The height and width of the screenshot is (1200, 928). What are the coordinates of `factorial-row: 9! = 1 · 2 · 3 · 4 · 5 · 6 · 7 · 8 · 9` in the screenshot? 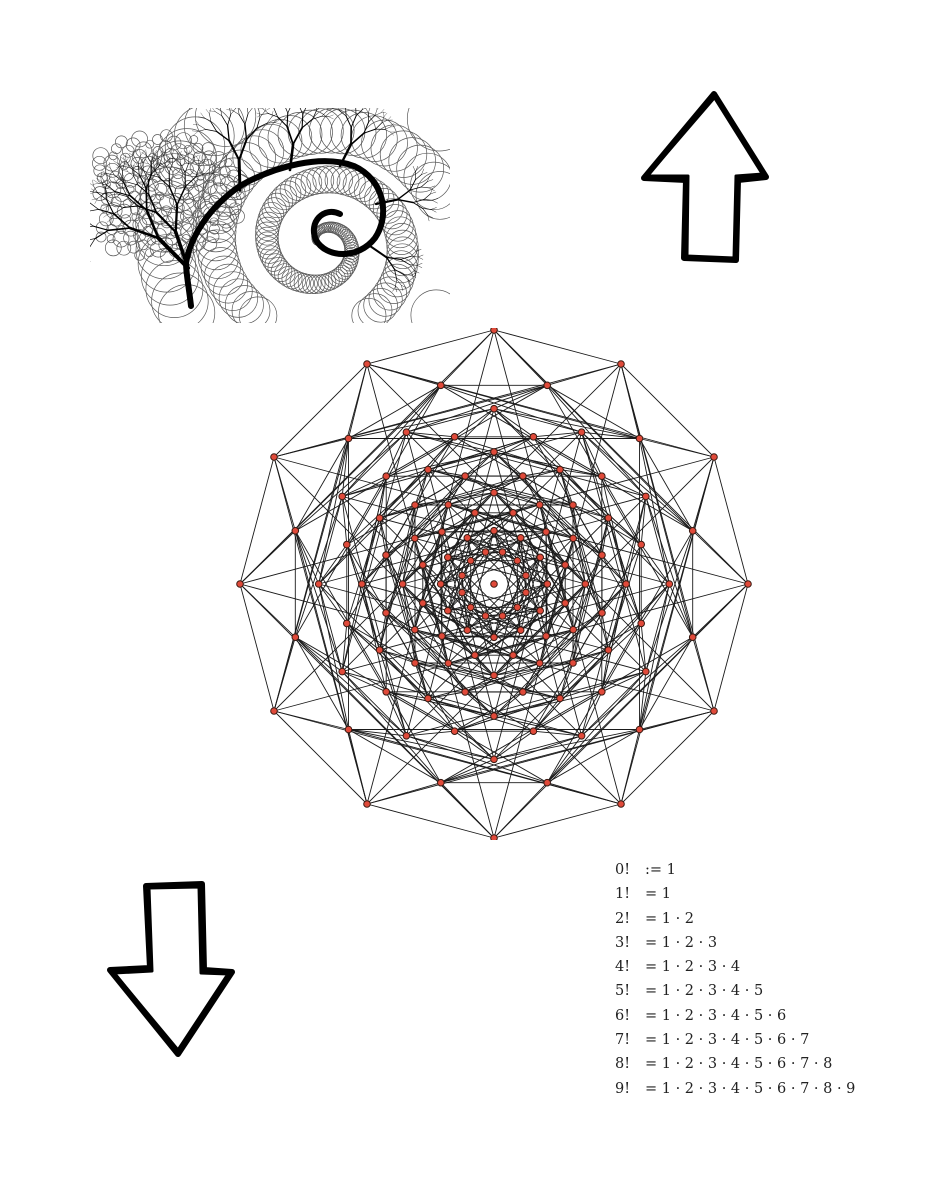 It's located at (762, 1091).